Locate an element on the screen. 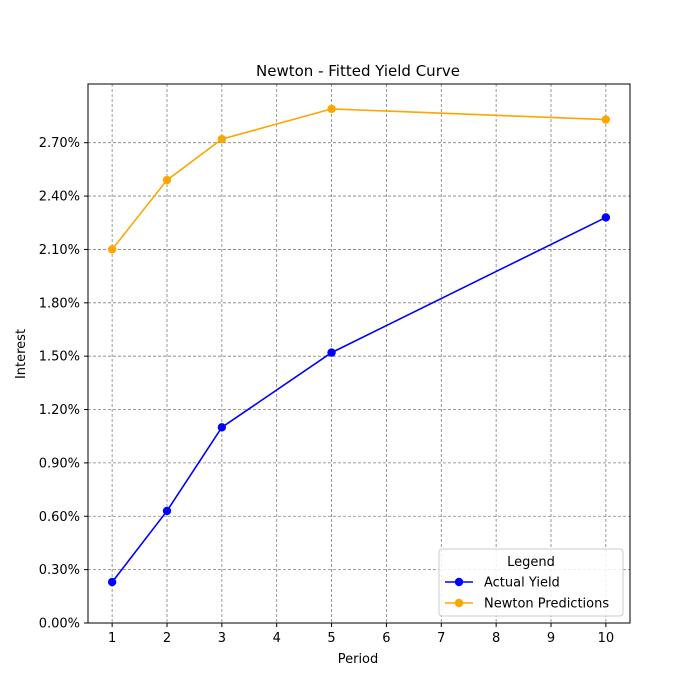 The image size is (700, 700). actual-yield-legend-label: Actual Yield is located at coordinates (522, 583).